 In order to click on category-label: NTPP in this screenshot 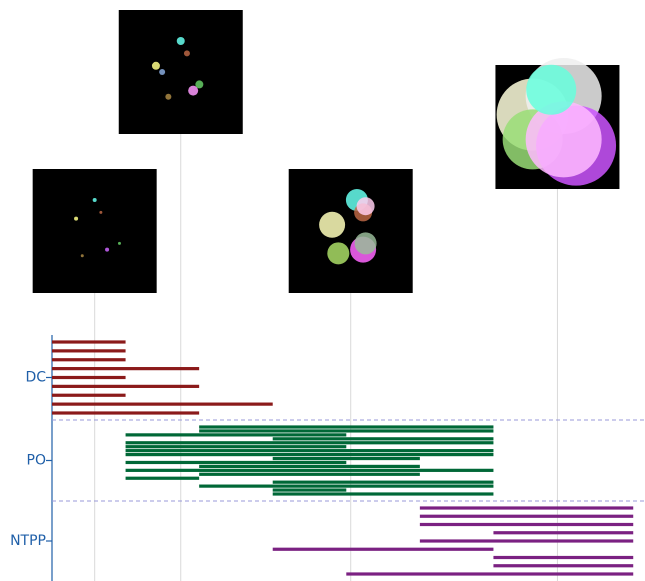, I will do `click(28, 541)`.